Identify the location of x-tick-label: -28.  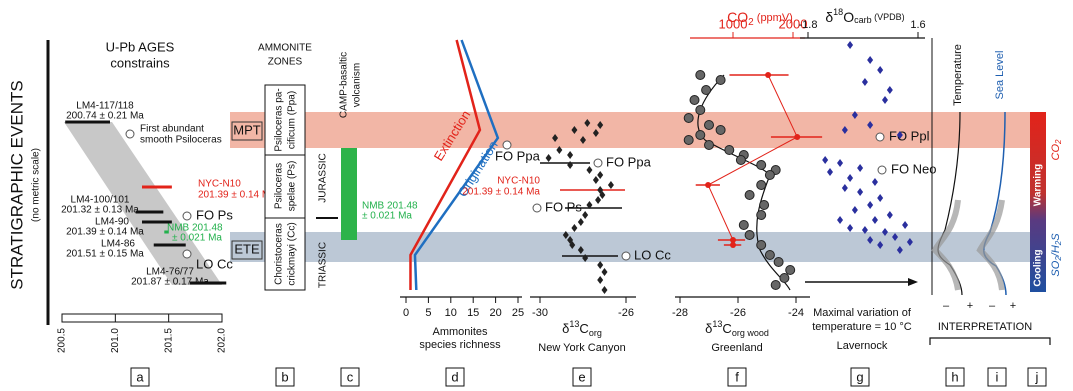
(680, 313).